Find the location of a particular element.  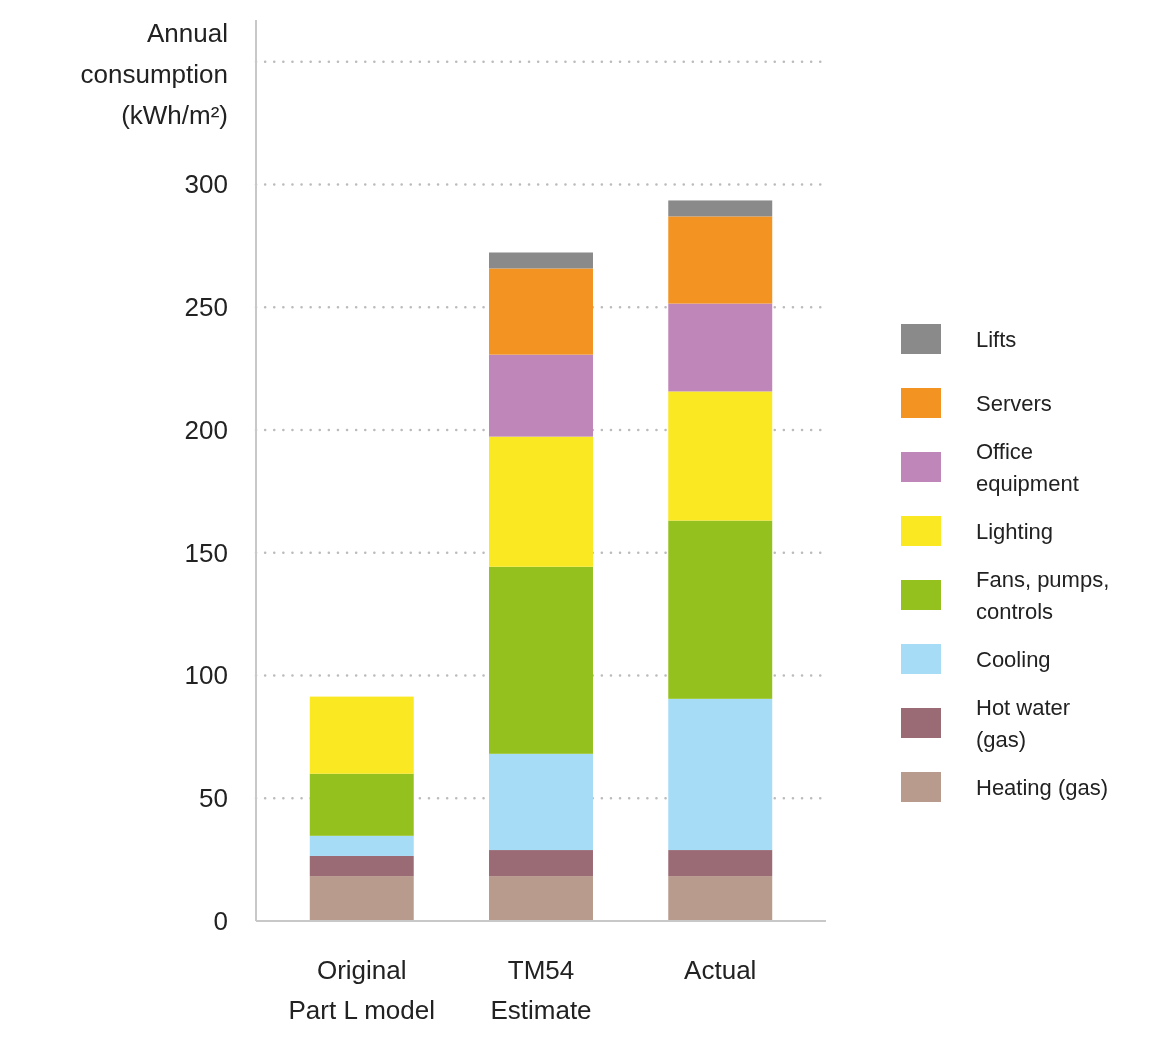

legend-label: Lifts is located at coordinates (996, 339).